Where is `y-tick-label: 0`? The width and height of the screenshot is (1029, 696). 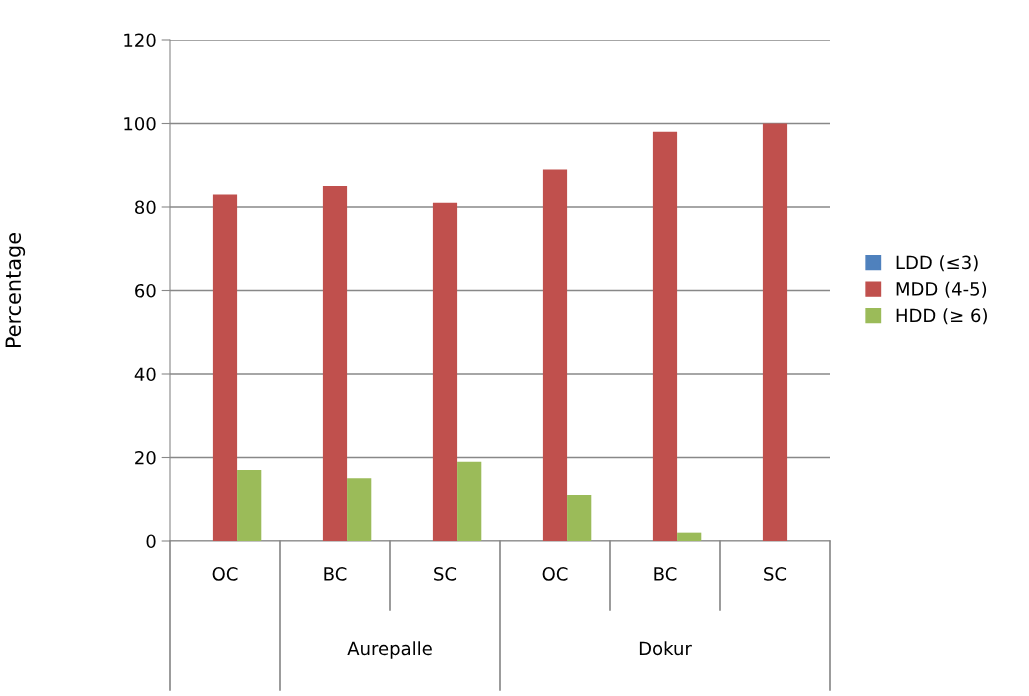
y-tick-label: 0 is located at coordinates (151, 541).